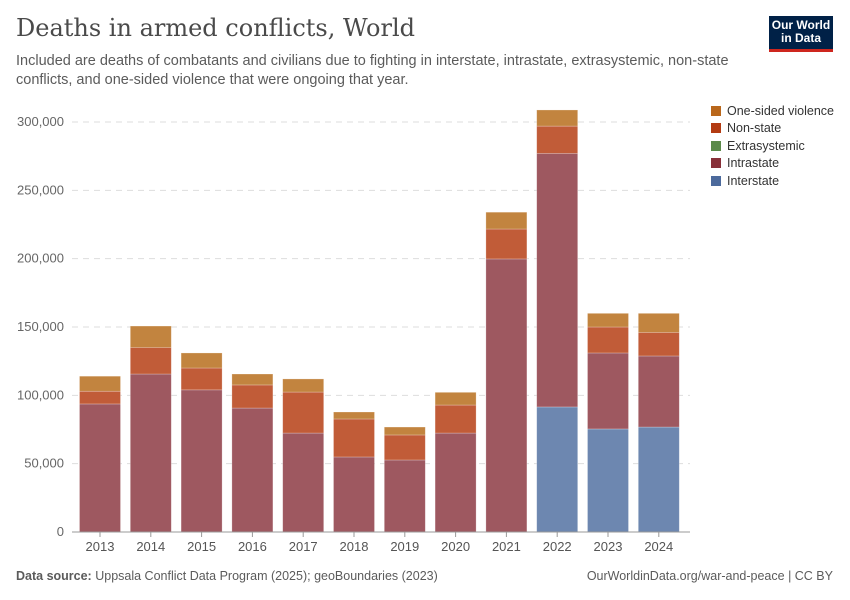 This screenshot has width=850, height=600. What do you see at coordinates (100, 546) in the screenshot?
I see `x-tick-label: 2013` at bounding box center [100, 546].